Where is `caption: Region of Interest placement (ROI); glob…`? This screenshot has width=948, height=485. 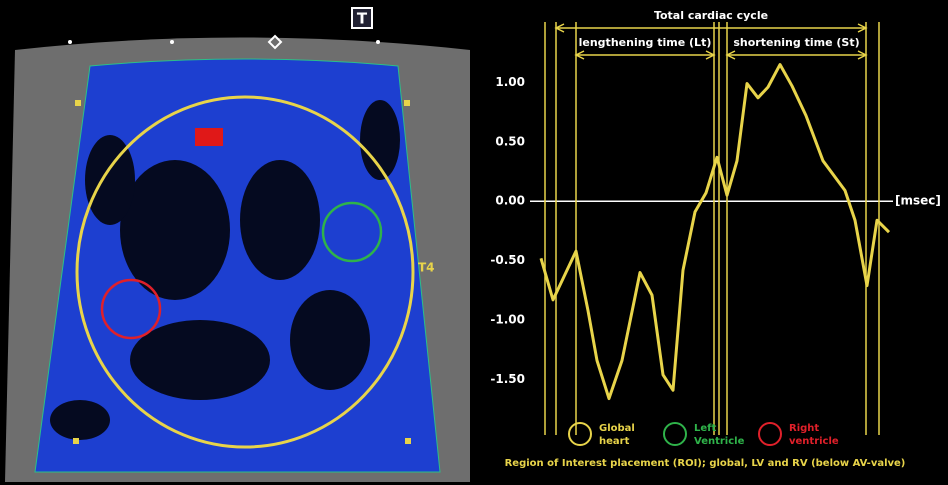
caption: Region of Interest placement (ROI); glob… is located at coordinates (705, 463).